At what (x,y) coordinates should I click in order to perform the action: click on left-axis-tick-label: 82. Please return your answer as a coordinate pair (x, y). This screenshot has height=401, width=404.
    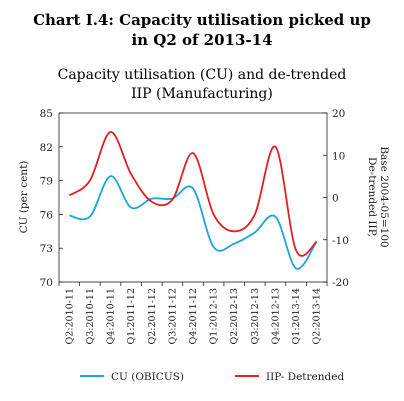
    Looking at the image, I should click on (46, 148).